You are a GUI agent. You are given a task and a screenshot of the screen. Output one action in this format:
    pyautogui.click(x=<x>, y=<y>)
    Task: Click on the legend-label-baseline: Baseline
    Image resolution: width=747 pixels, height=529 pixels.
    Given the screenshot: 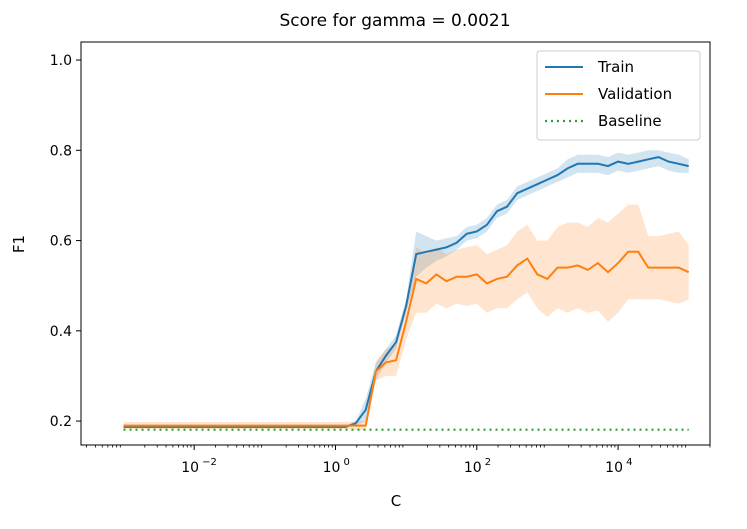 What is the action you would take?
    pyautogui.click(x=630, y=121)
    